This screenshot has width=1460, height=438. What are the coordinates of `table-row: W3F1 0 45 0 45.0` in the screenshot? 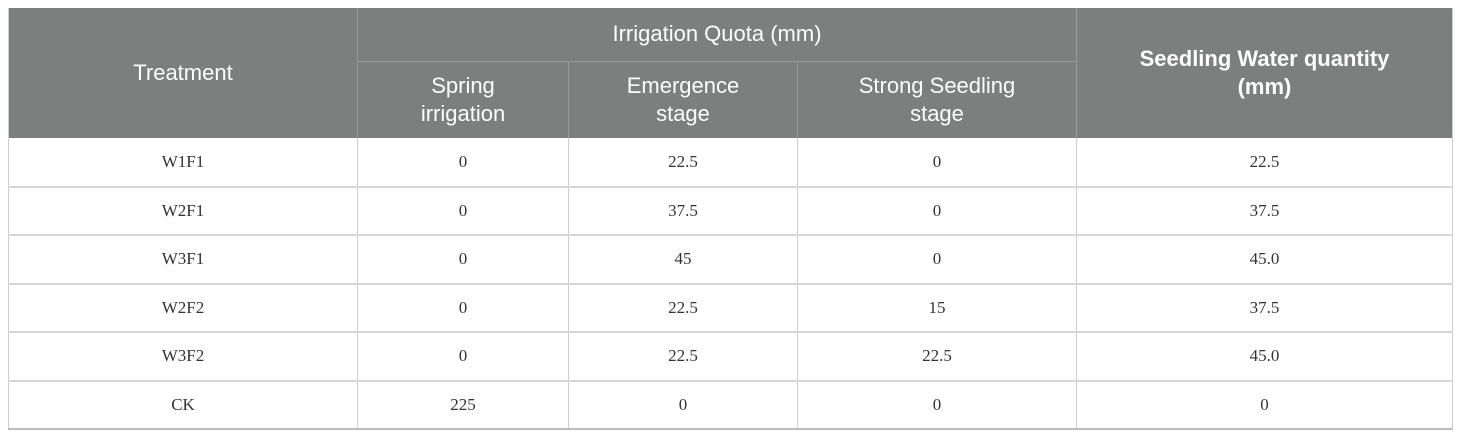 It's located at (730, 259).